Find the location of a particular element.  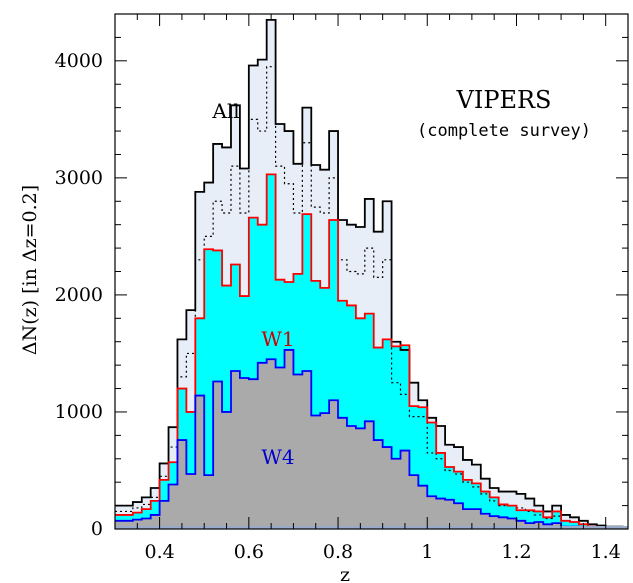

x-tick-label: 0.8 is located at coordinates (338, 552).